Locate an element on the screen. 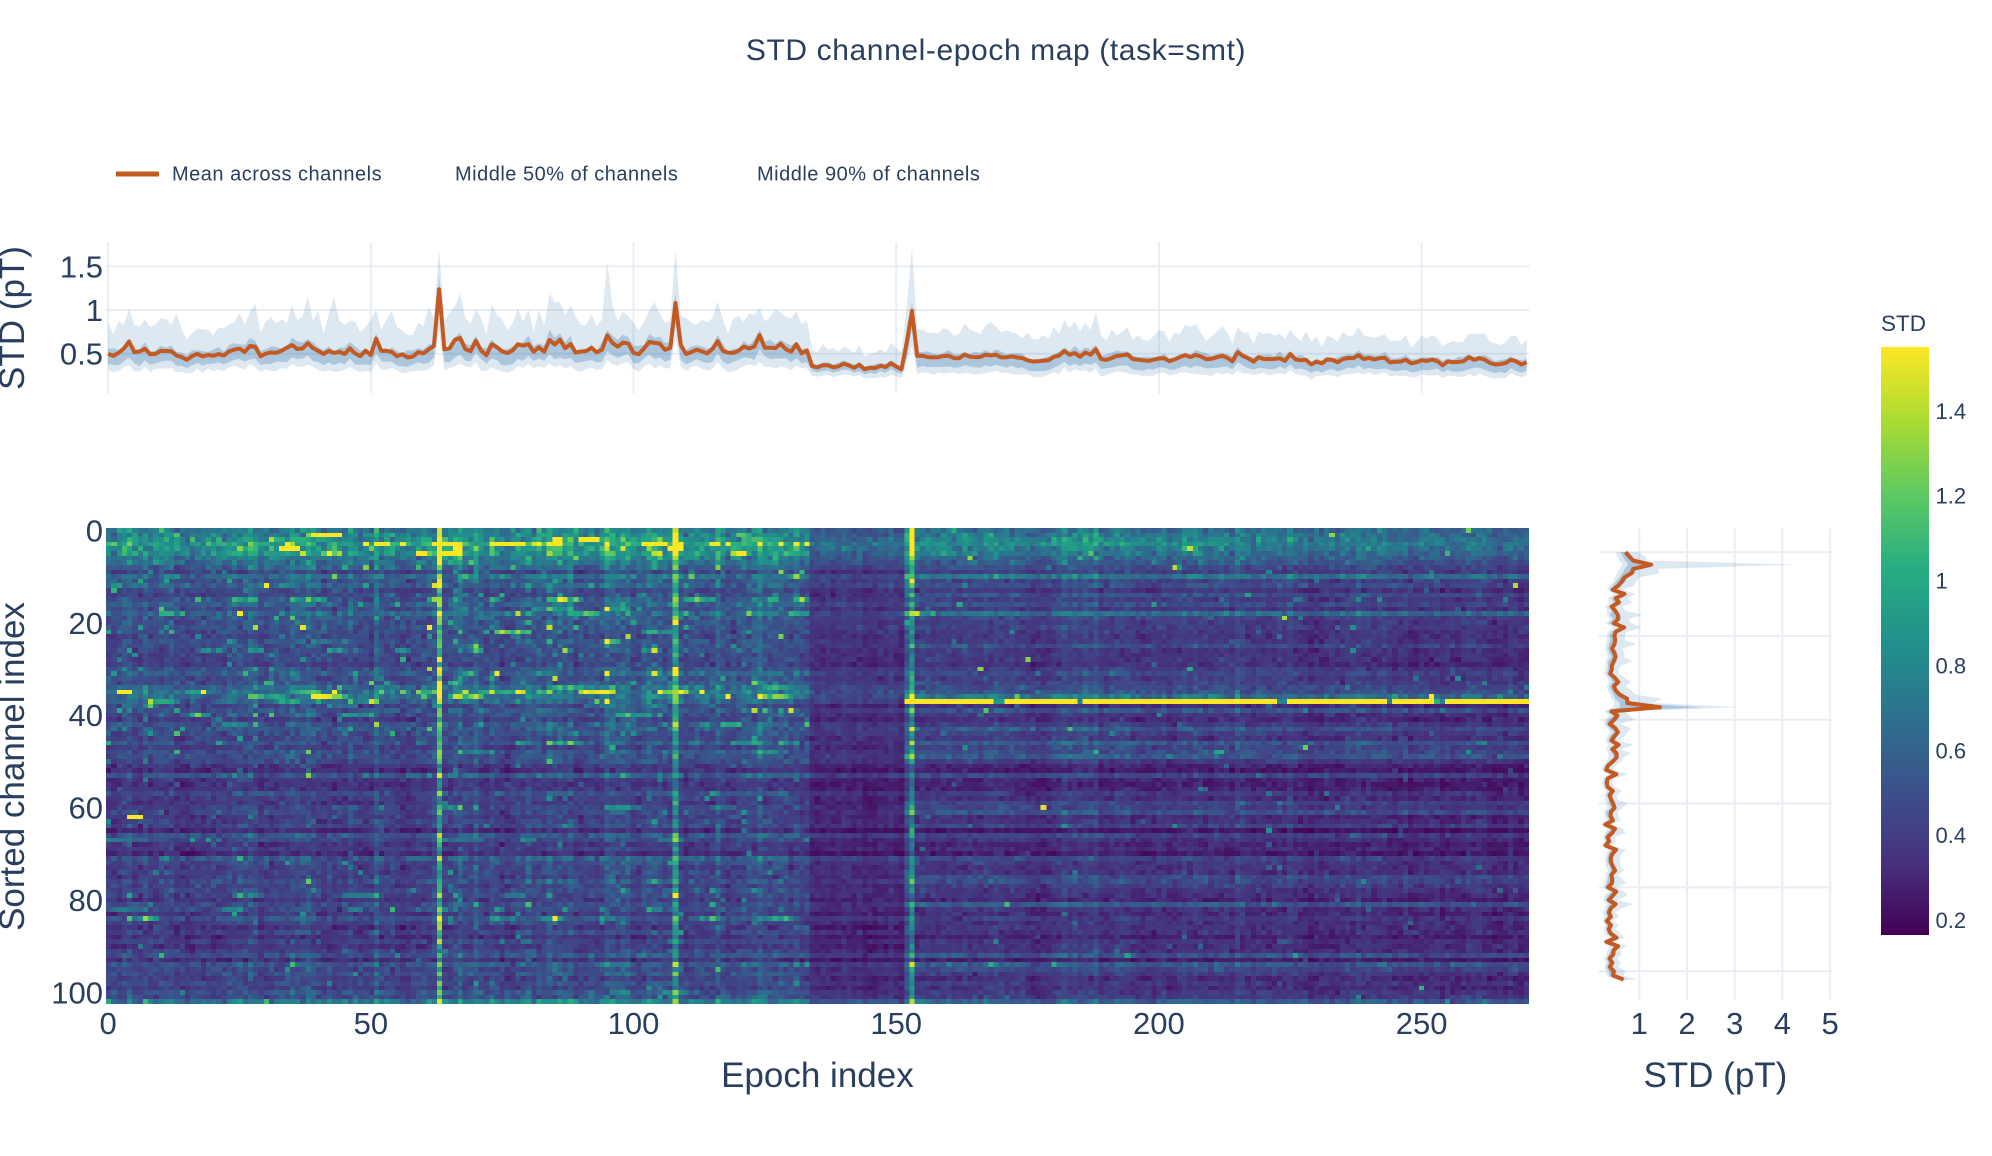 Image resolution: width=1992 pixels, height=1156 pixels. svg-text: 0.4 is located at coordinates (1951, 835).